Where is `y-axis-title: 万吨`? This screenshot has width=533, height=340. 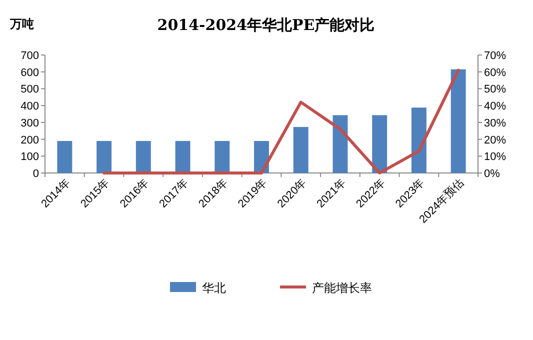
y-axis-title: 万吨 is located at coordinates (21, 24).